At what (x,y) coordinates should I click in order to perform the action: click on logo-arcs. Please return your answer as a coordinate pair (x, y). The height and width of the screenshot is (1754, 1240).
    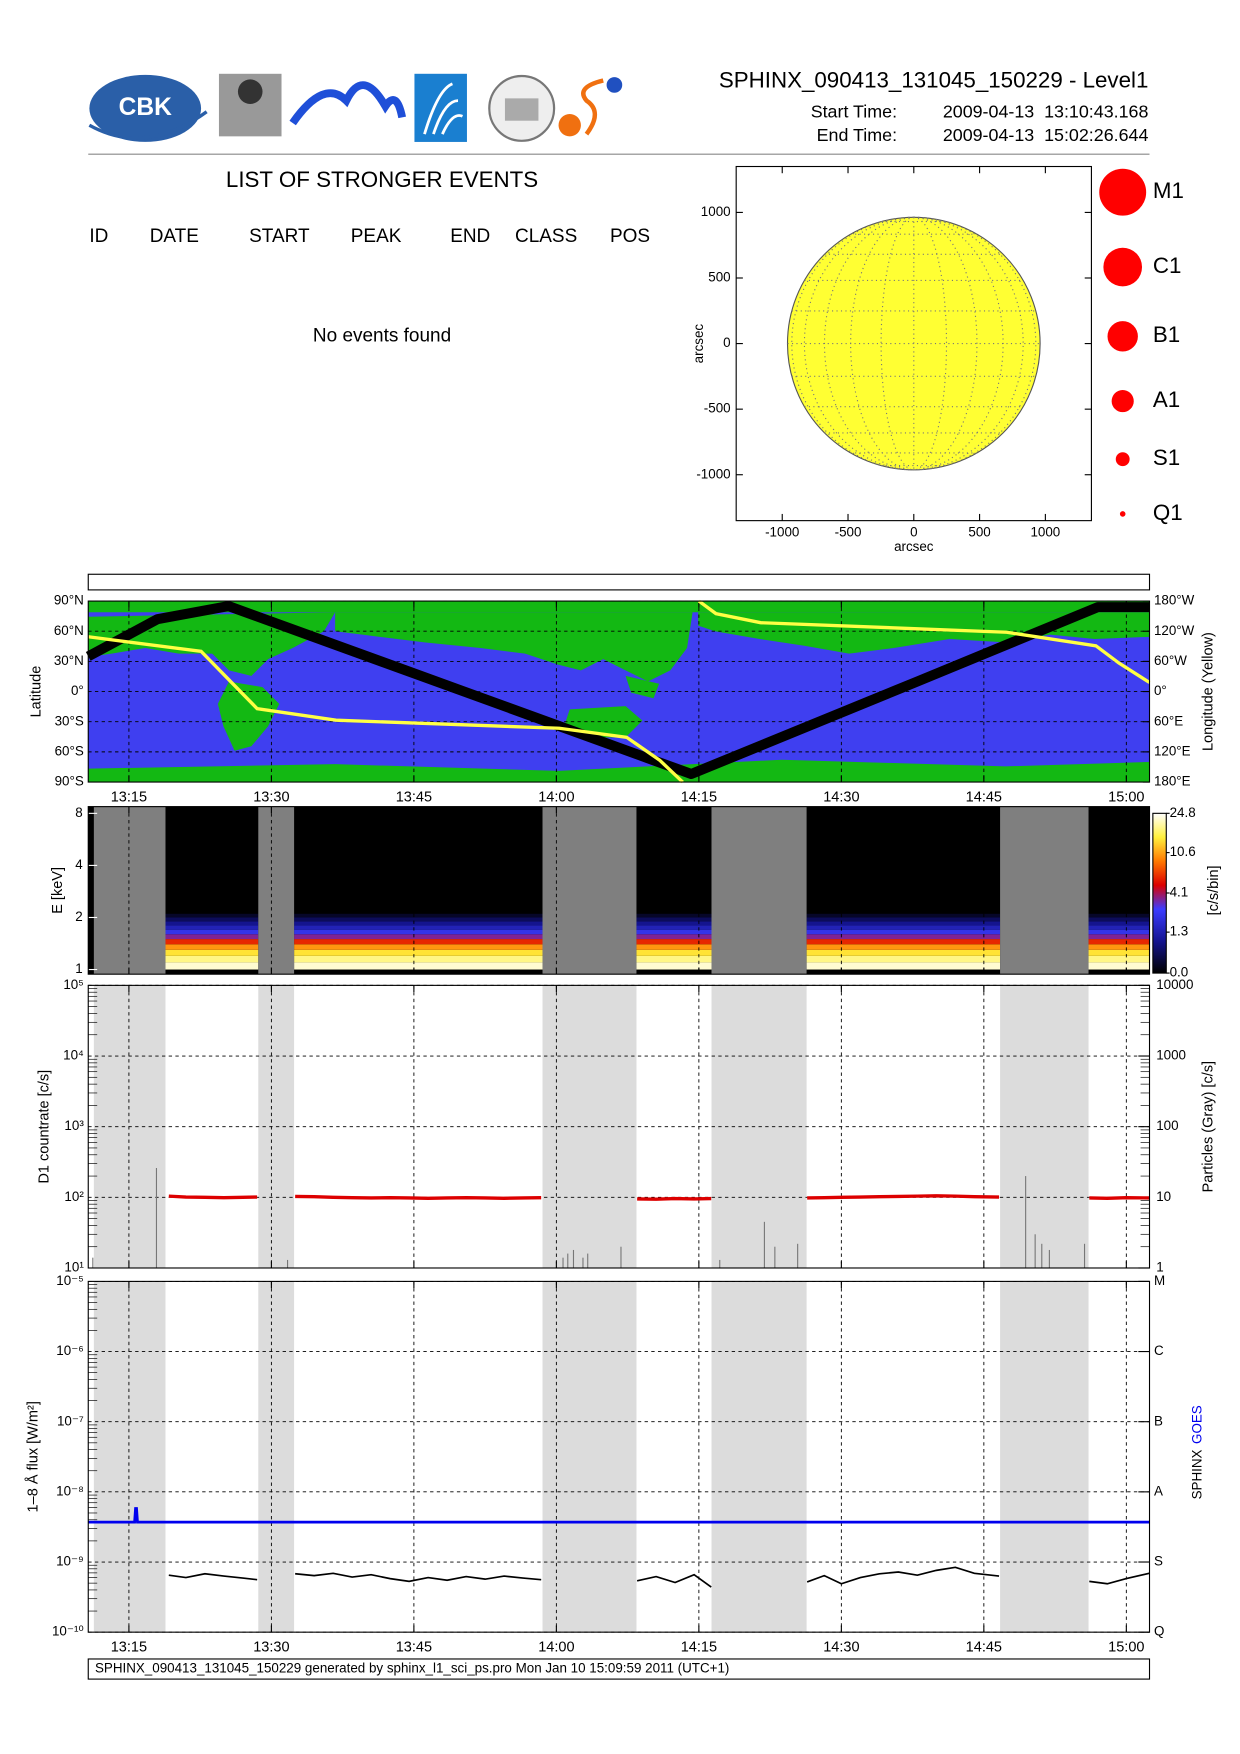
    Looking at the image, I should click on (443, 108).